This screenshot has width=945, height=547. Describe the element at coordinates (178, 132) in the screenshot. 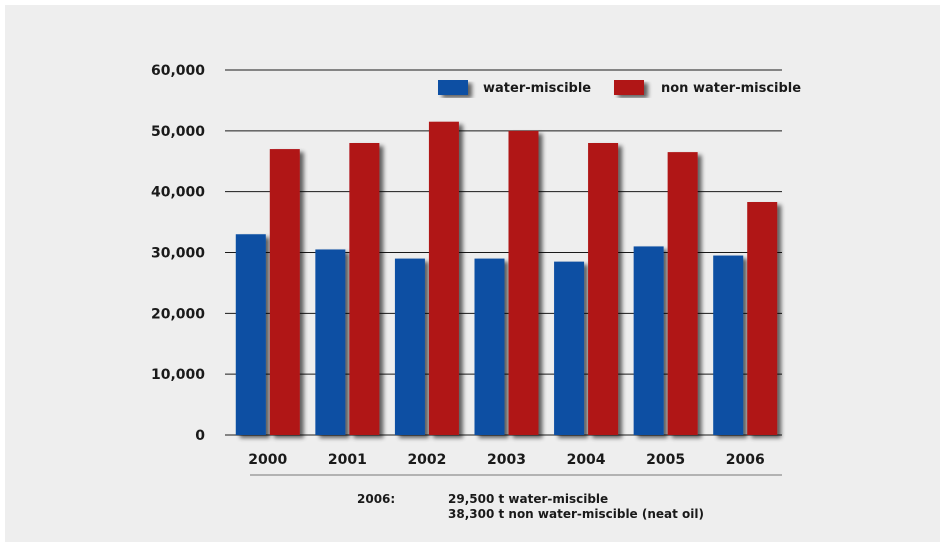

I see `y-tick-label: 50,000` at that location.